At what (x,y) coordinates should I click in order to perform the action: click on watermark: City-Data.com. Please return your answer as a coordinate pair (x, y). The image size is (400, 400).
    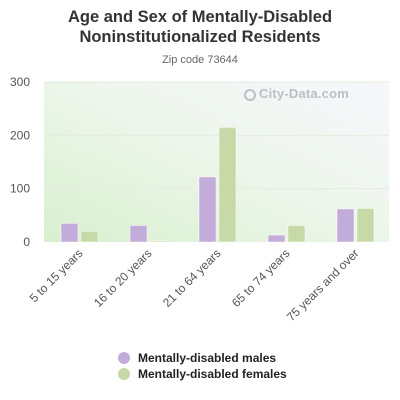
    Looking at the image, I should click on (296, 93).